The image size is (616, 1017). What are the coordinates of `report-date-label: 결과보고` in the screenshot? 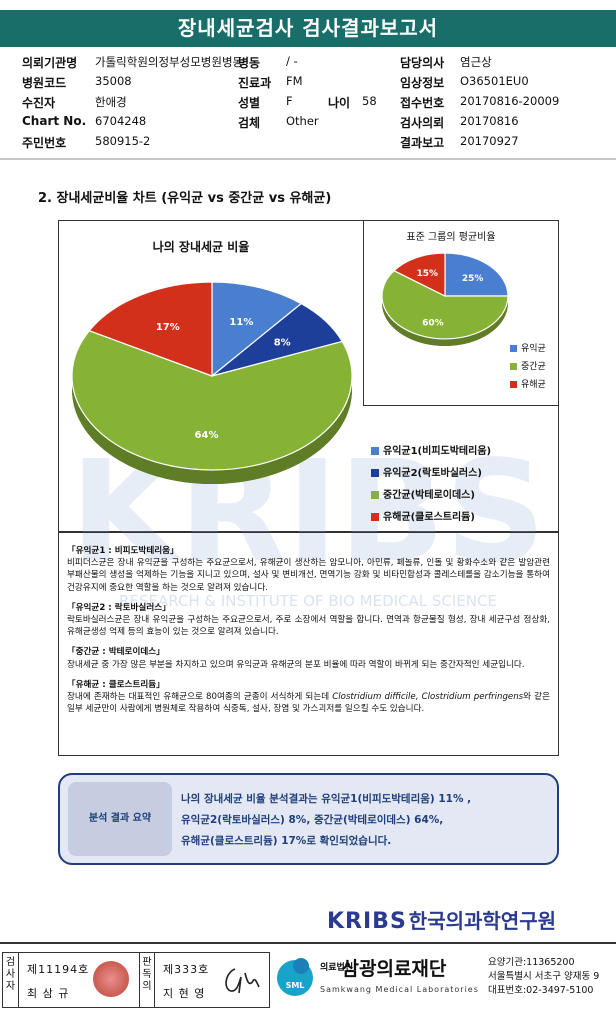 It's located at (422, 143).